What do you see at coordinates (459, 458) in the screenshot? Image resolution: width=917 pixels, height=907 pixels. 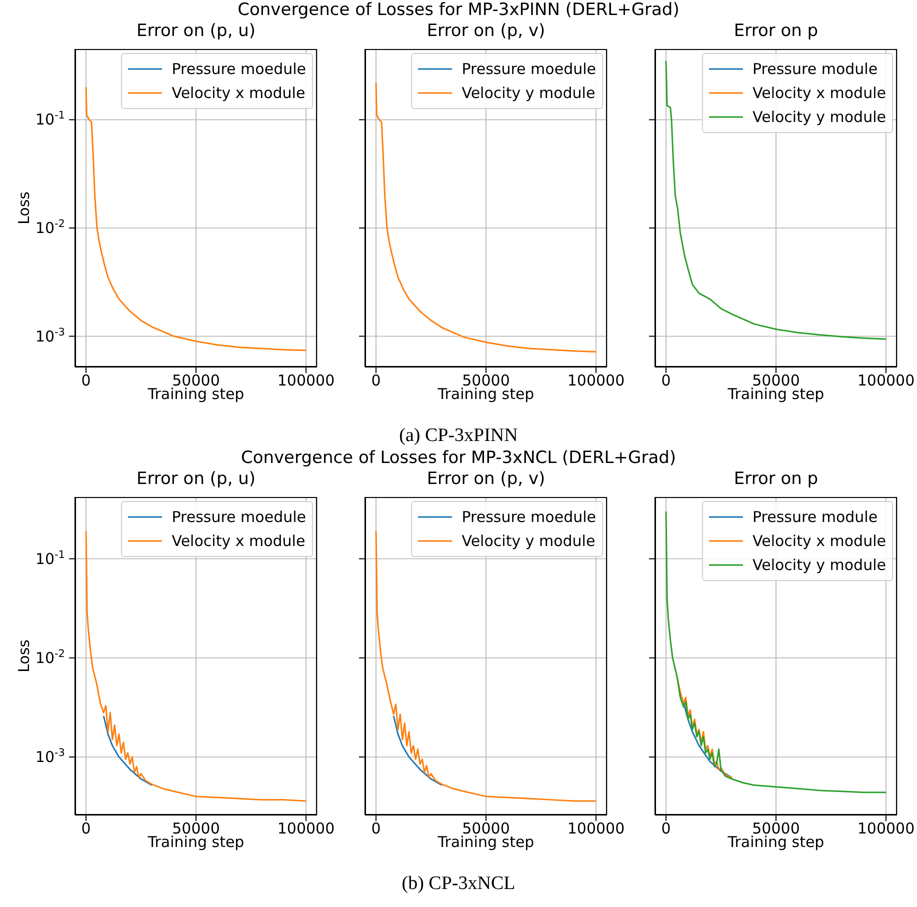 I see `text: Convergence of Losses for MP-3xNCL (DERL+Grad)` at bounding box center [459, 458].